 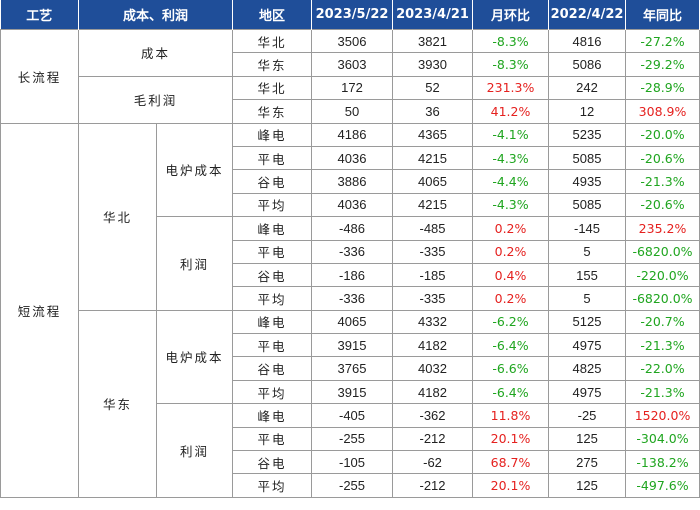 I want to click on mom-change: -6.2%, so click(x=511, y=322).